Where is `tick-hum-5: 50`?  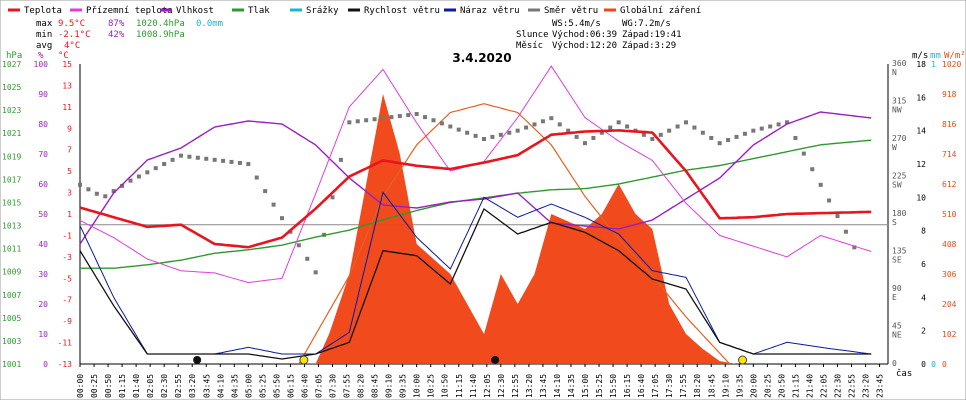
tick-hum-5: 50 is located at coordinates (43, 214).